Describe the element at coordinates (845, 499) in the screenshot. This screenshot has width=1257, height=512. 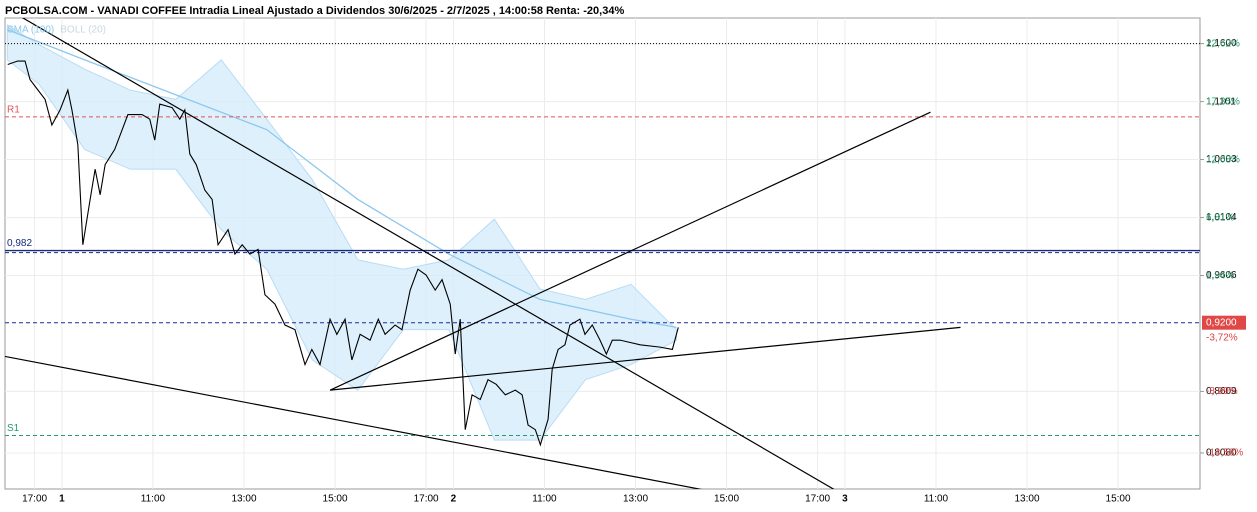
I see `x-tick-label: 3` at that location.